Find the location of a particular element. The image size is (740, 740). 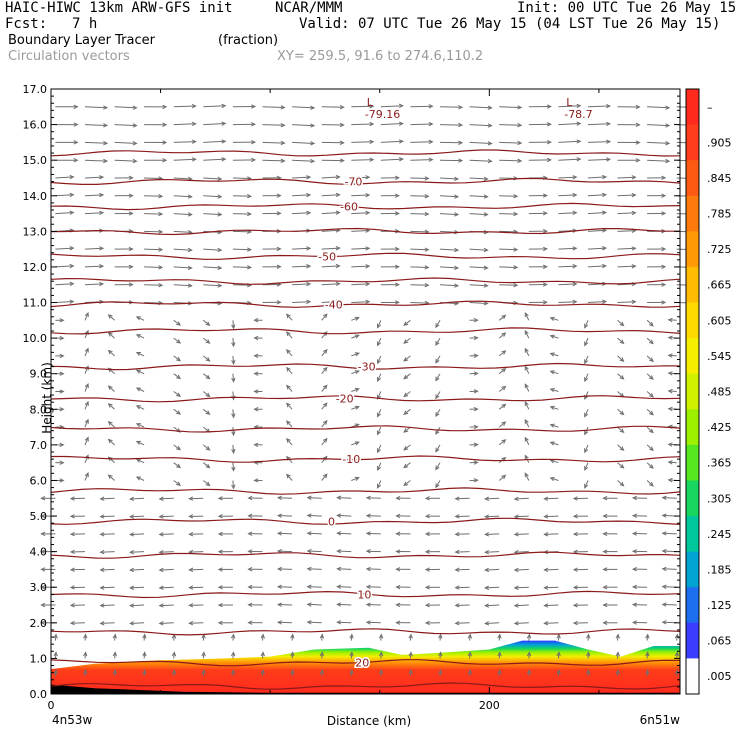

low-marker: L is located at coordinates (370, 102).